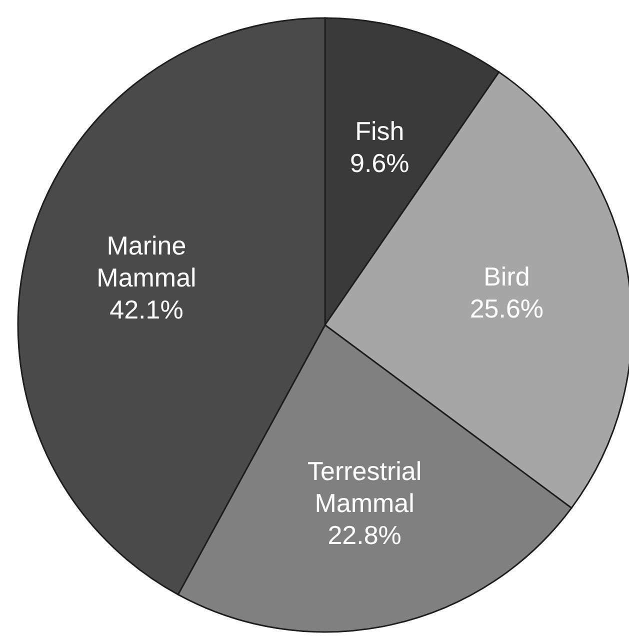  Describe the element at coordinates (365, 535) in the screenshot. I see `data-label: 22.8%` at that location.